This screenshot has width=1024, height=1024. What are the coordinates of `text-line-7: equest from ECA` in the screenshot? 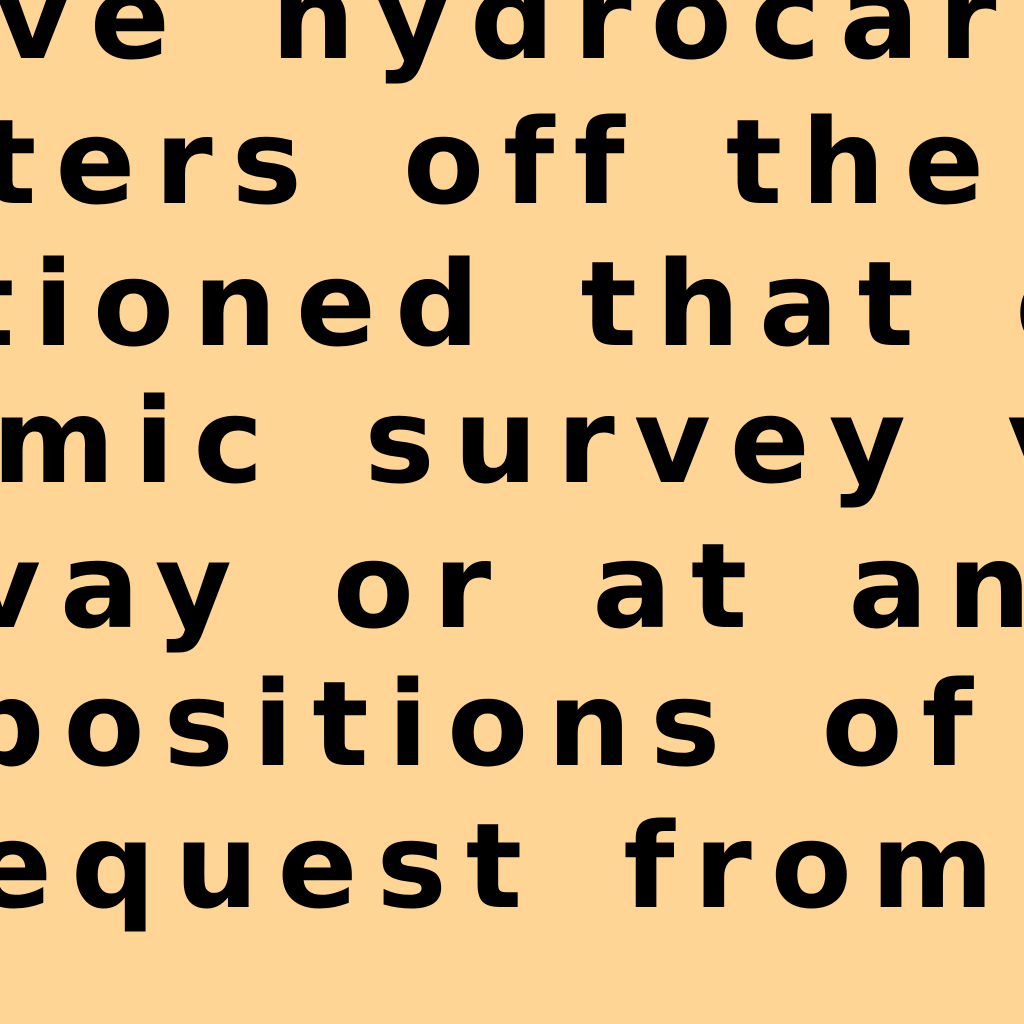 It's located at (512, 866).